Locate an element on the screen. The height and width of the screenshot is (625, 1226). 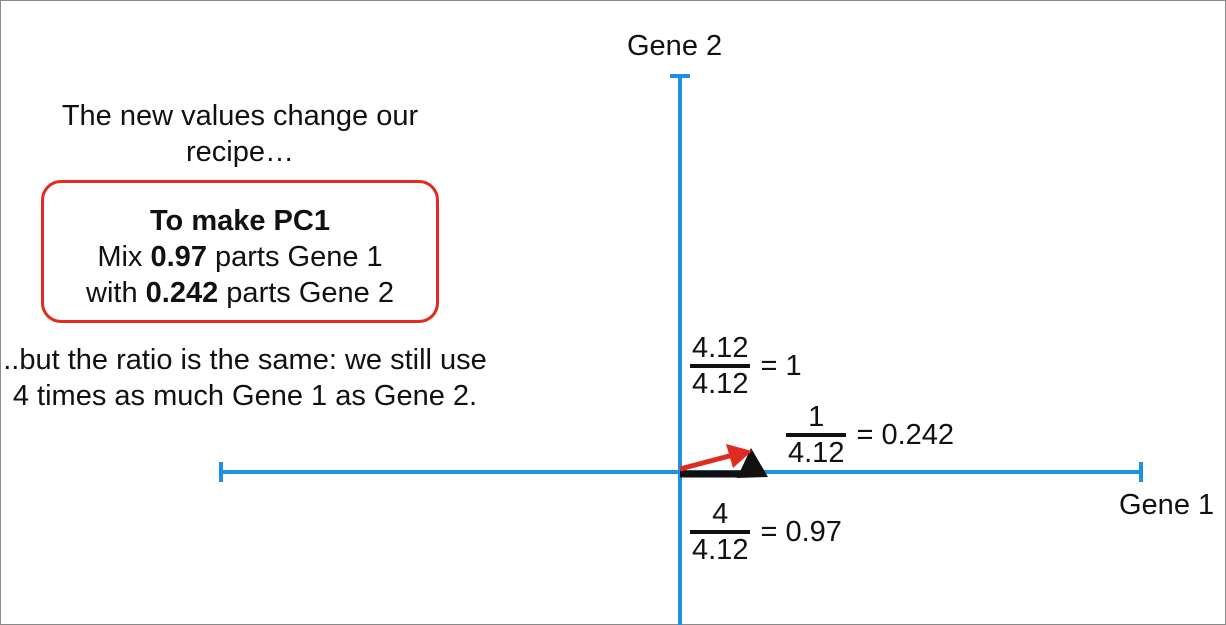
gene1-axis-label: Gene 1 is located at coordinates (1167, 505).